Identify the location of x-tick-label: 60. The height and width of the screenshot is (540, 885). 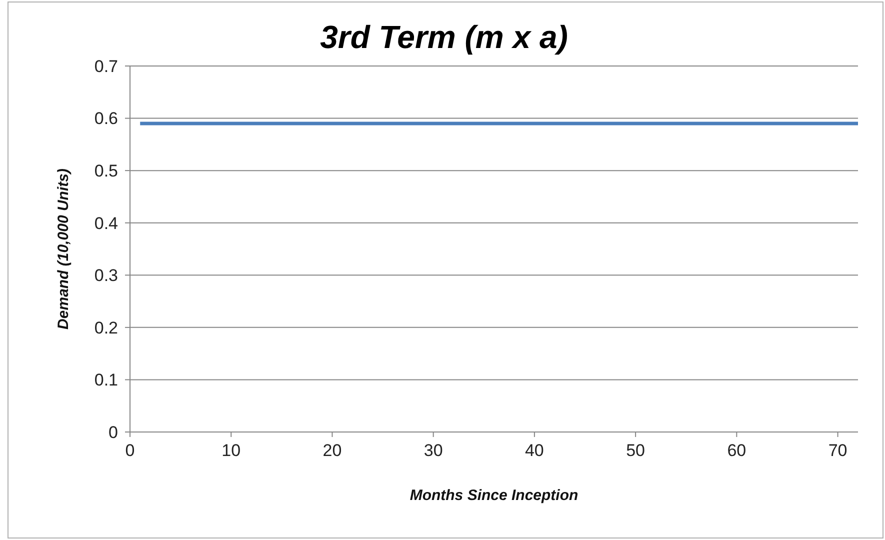
(736, 450).